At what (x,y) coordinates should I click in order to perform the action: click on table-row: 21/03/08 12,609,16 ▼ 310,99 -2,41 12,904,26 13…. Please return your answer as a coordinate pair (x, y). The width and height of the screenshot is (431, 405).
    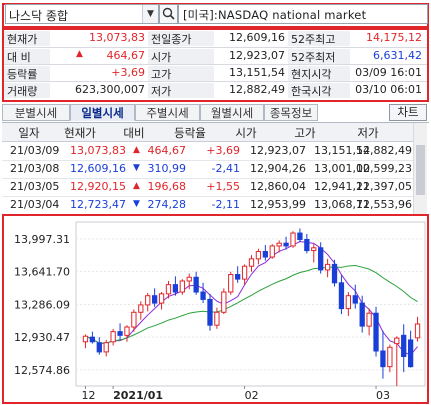
    Looking at the image, I should click on (207, 169).